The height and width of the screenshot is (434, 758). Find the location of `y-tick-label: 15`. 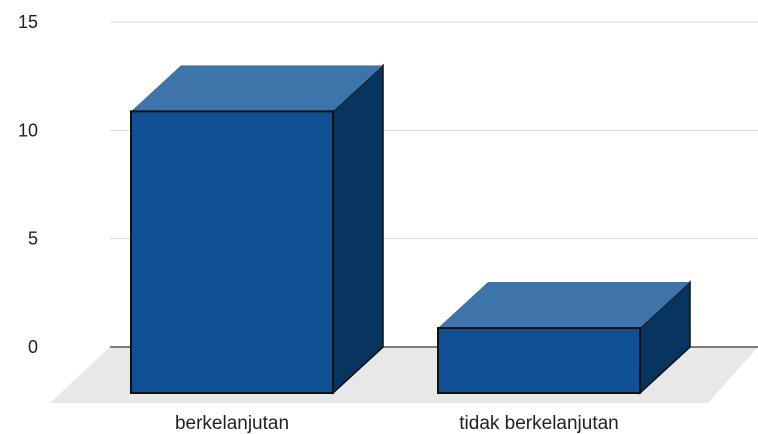

y-tick-label: 15 is located at coordinates (28, 22).